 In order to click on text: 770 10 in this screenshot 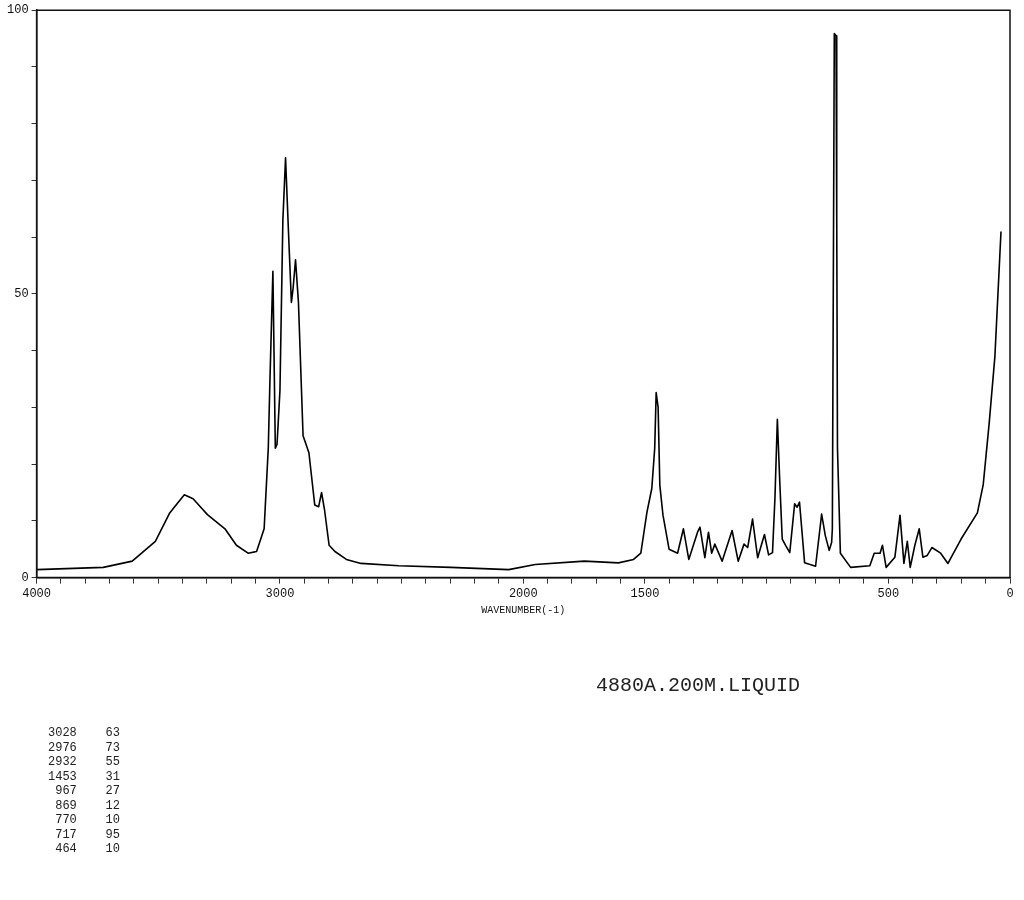, I will do `click(87, 820)`.